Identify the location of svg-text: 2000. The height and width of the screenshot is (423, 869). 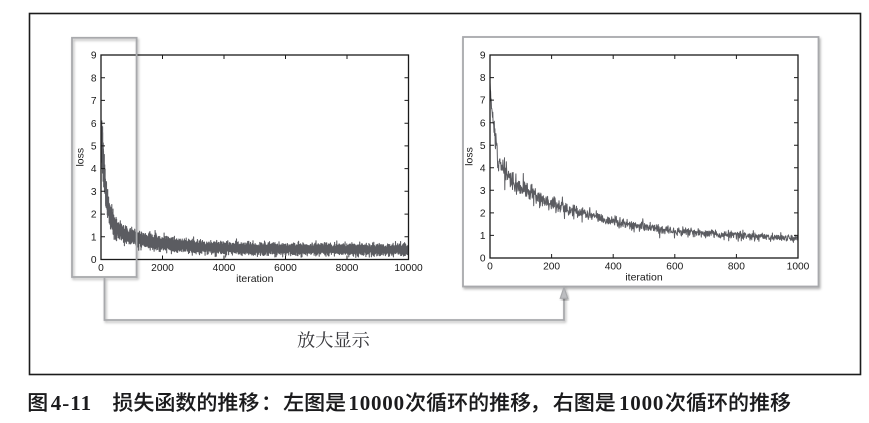
(162, 268).